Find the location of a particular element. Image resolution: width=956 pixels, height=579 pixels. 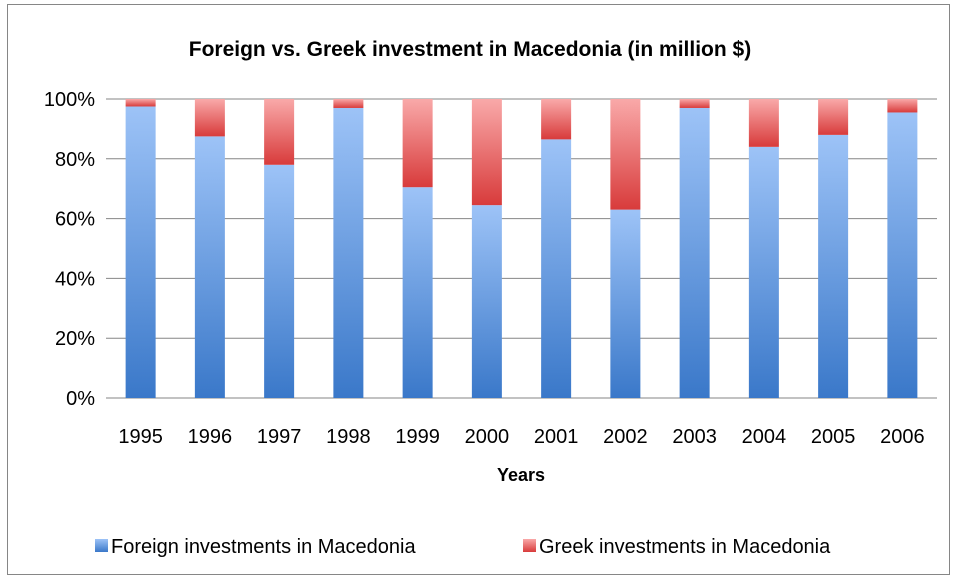

x-tick-label: 1995 is located at coordinates (140, 437).